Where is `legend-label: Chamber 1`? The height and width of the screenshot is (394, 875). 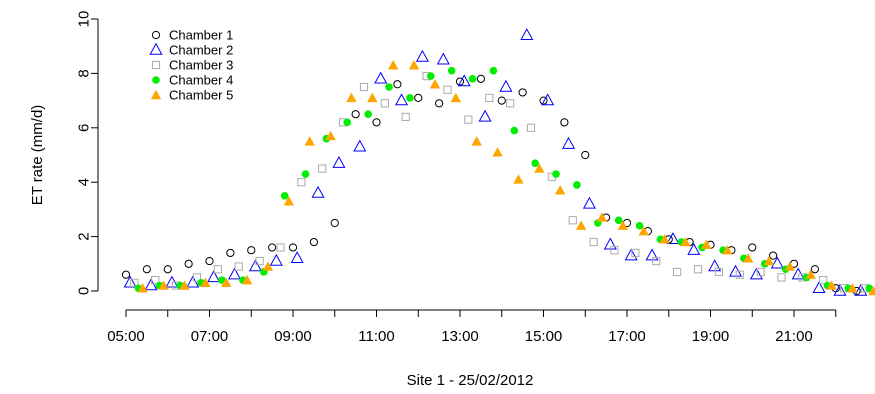 legend-label: Chamber 1 is located at coordinates (201, 35).